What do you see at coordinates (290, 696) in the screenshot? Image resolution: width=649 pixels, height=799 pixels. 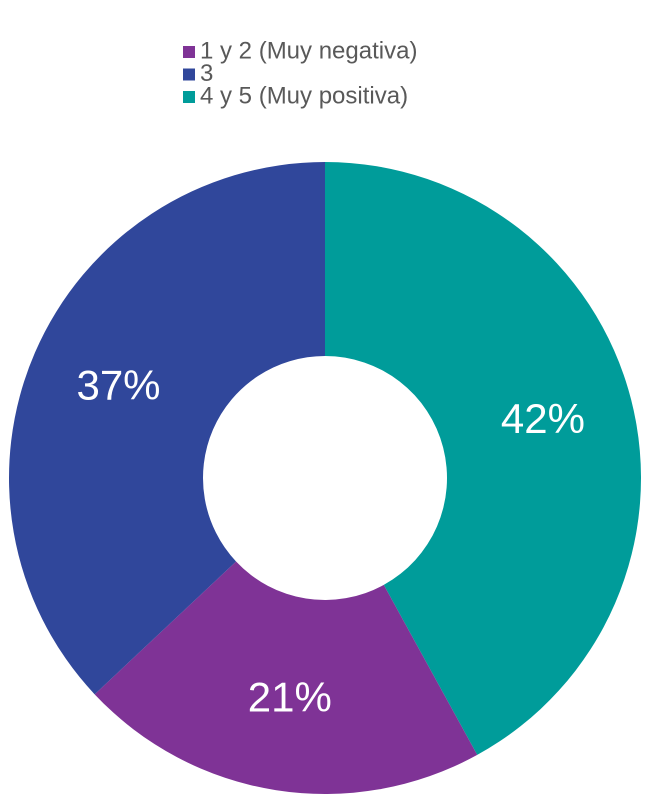 I see `value-label: 21%` at bounding box center [290, 696].